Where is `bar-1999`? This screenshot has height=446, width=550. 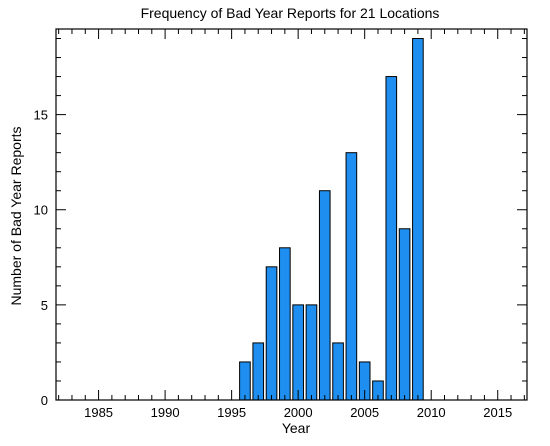 bar-1999 is located at coordinates (285, 324).